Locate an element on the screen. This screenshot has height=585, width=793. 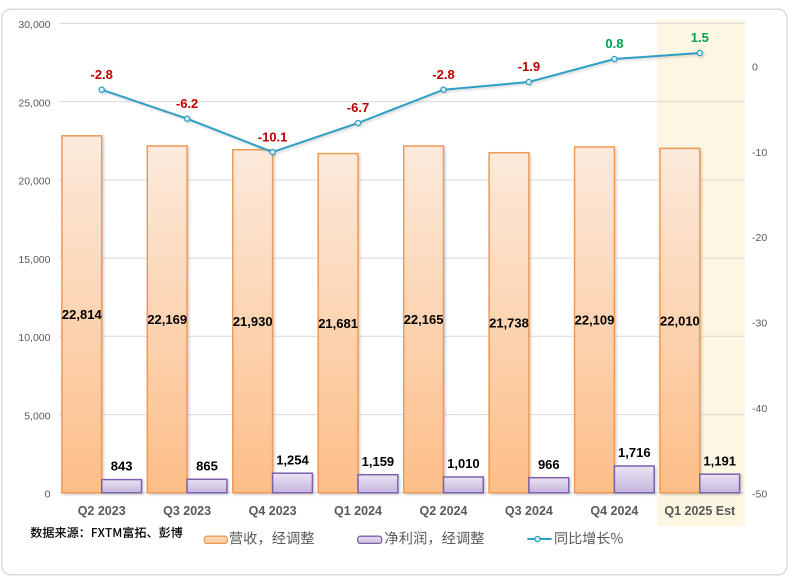
svg-text: Q2 2023 is located at coordinates (102, 511).